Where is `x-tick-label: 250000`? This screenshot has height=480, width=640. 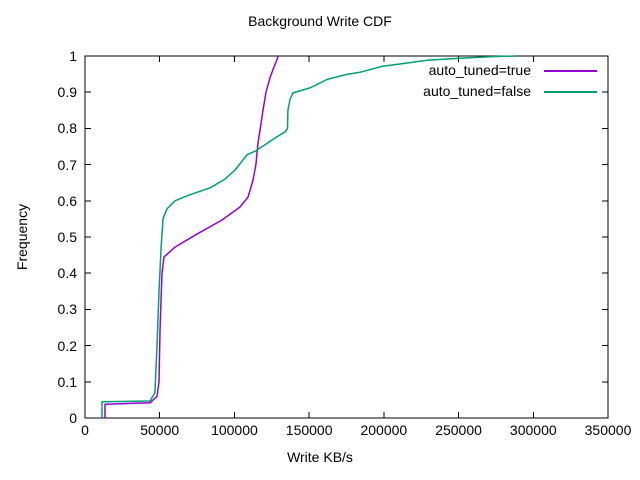
x-tick-label: 250000 is located at coordinates (458, 430).